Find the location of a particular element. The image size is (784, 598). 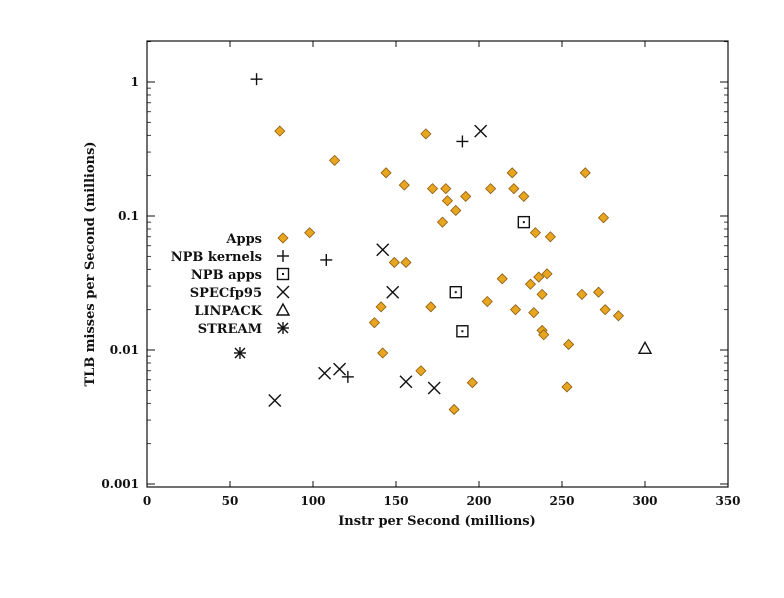

y-tick-label: 0.1 is located at coordinates (128, 216).